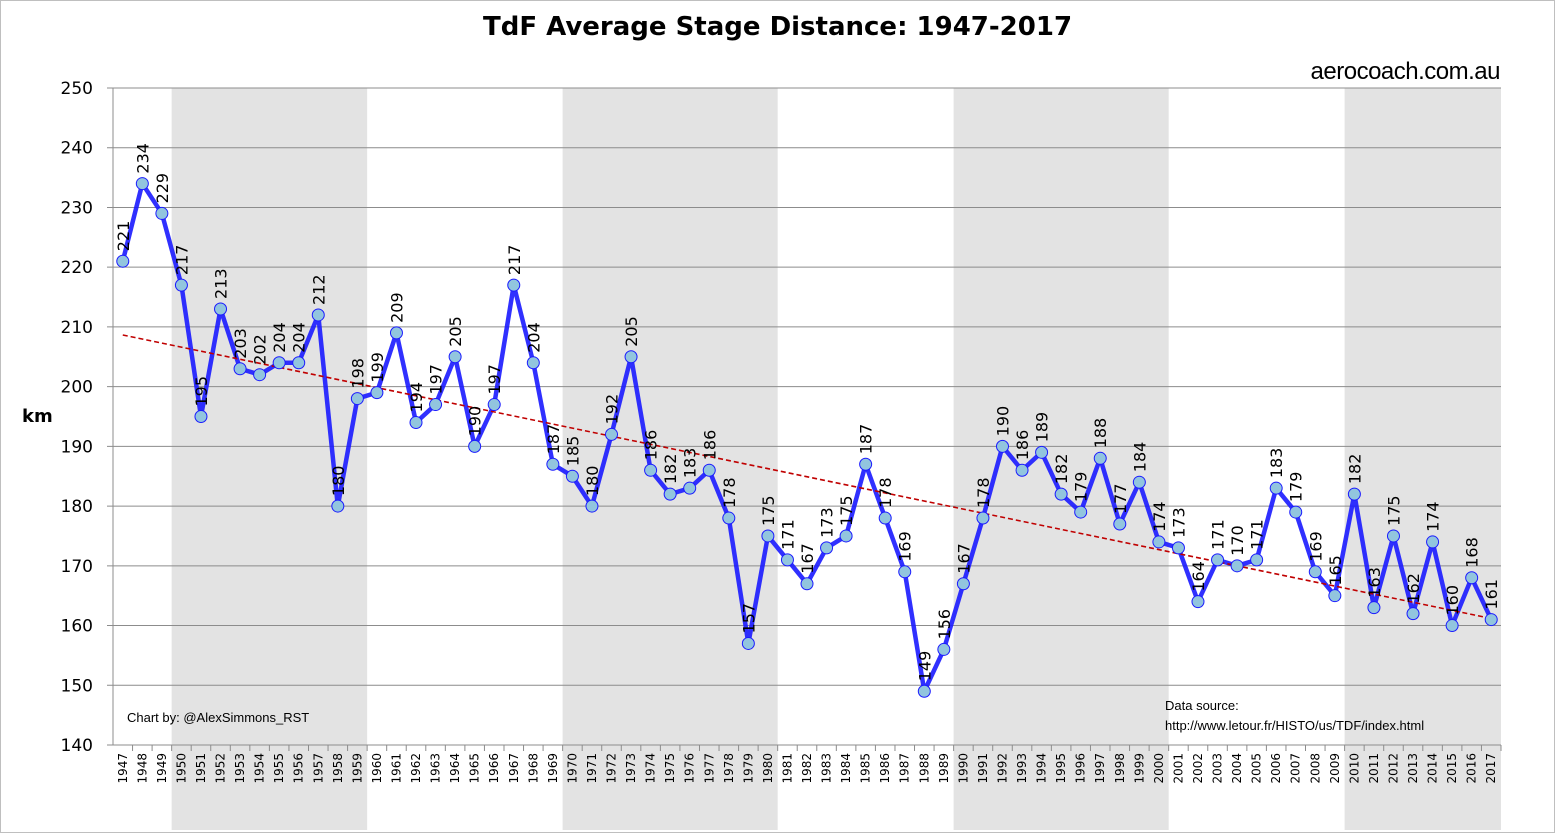 This screenshot has width=1555, height=833. Describe the element at coordinates (142, 158) in the screenshot. I see `data-label: 234` at that location.